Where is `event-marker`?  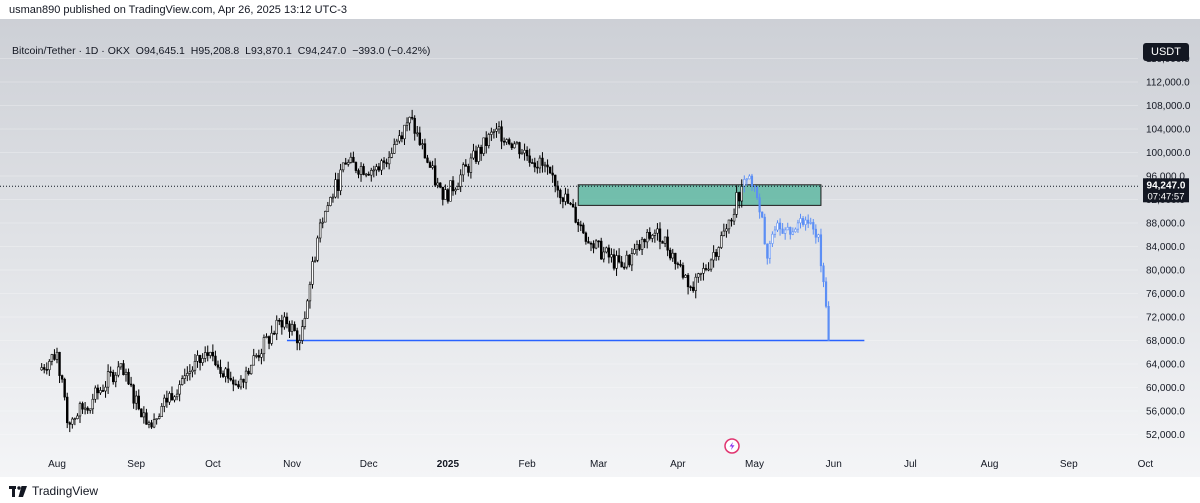
event-marker is located at coordinates (732, 446).